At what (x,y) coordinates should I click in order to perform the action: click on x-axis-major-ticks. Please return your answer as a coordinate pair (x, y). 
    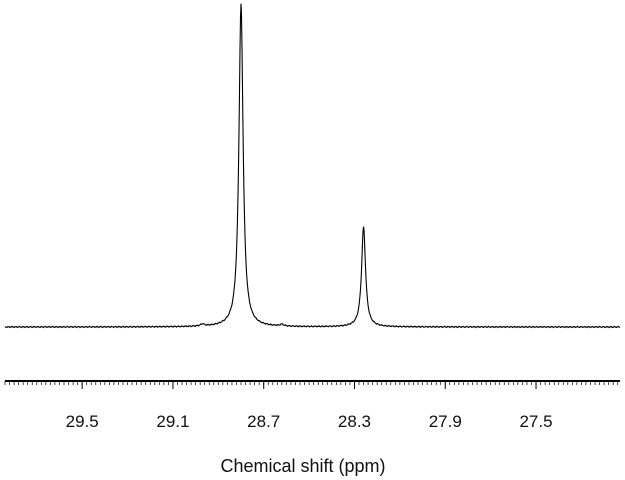
    Looking at the image, I should click on (309, 385).